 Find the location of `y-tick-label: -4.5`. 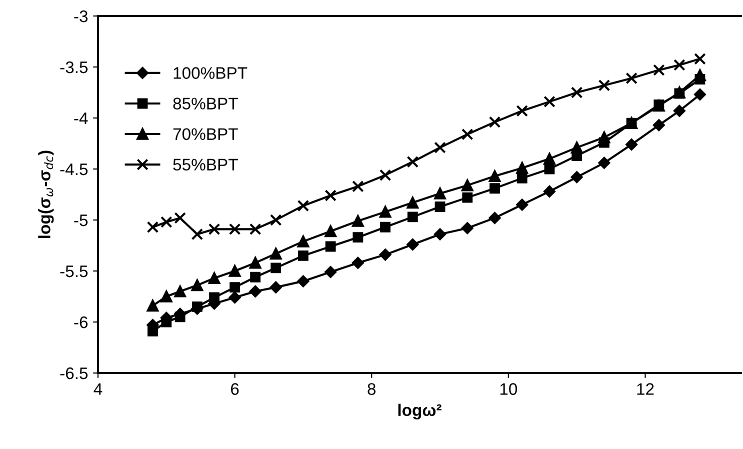

y-tick-label: -4.5 is located at coordinates (74, 170).